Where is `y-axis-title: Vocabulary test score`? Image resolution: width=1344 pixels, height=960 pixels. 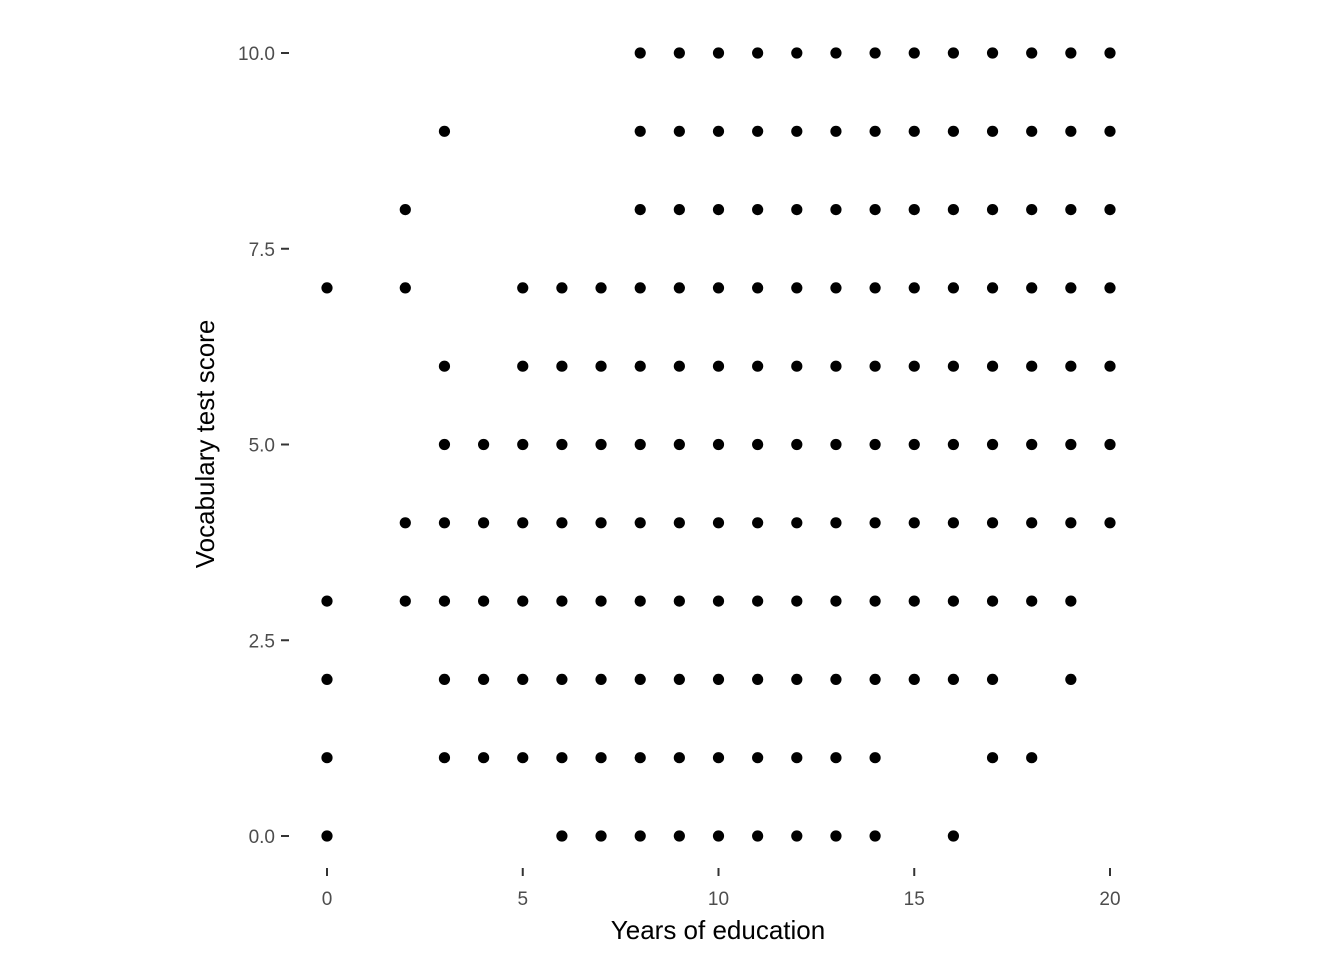 y-axis-title: Vocabulary test score is located at coordinates (205, 444).